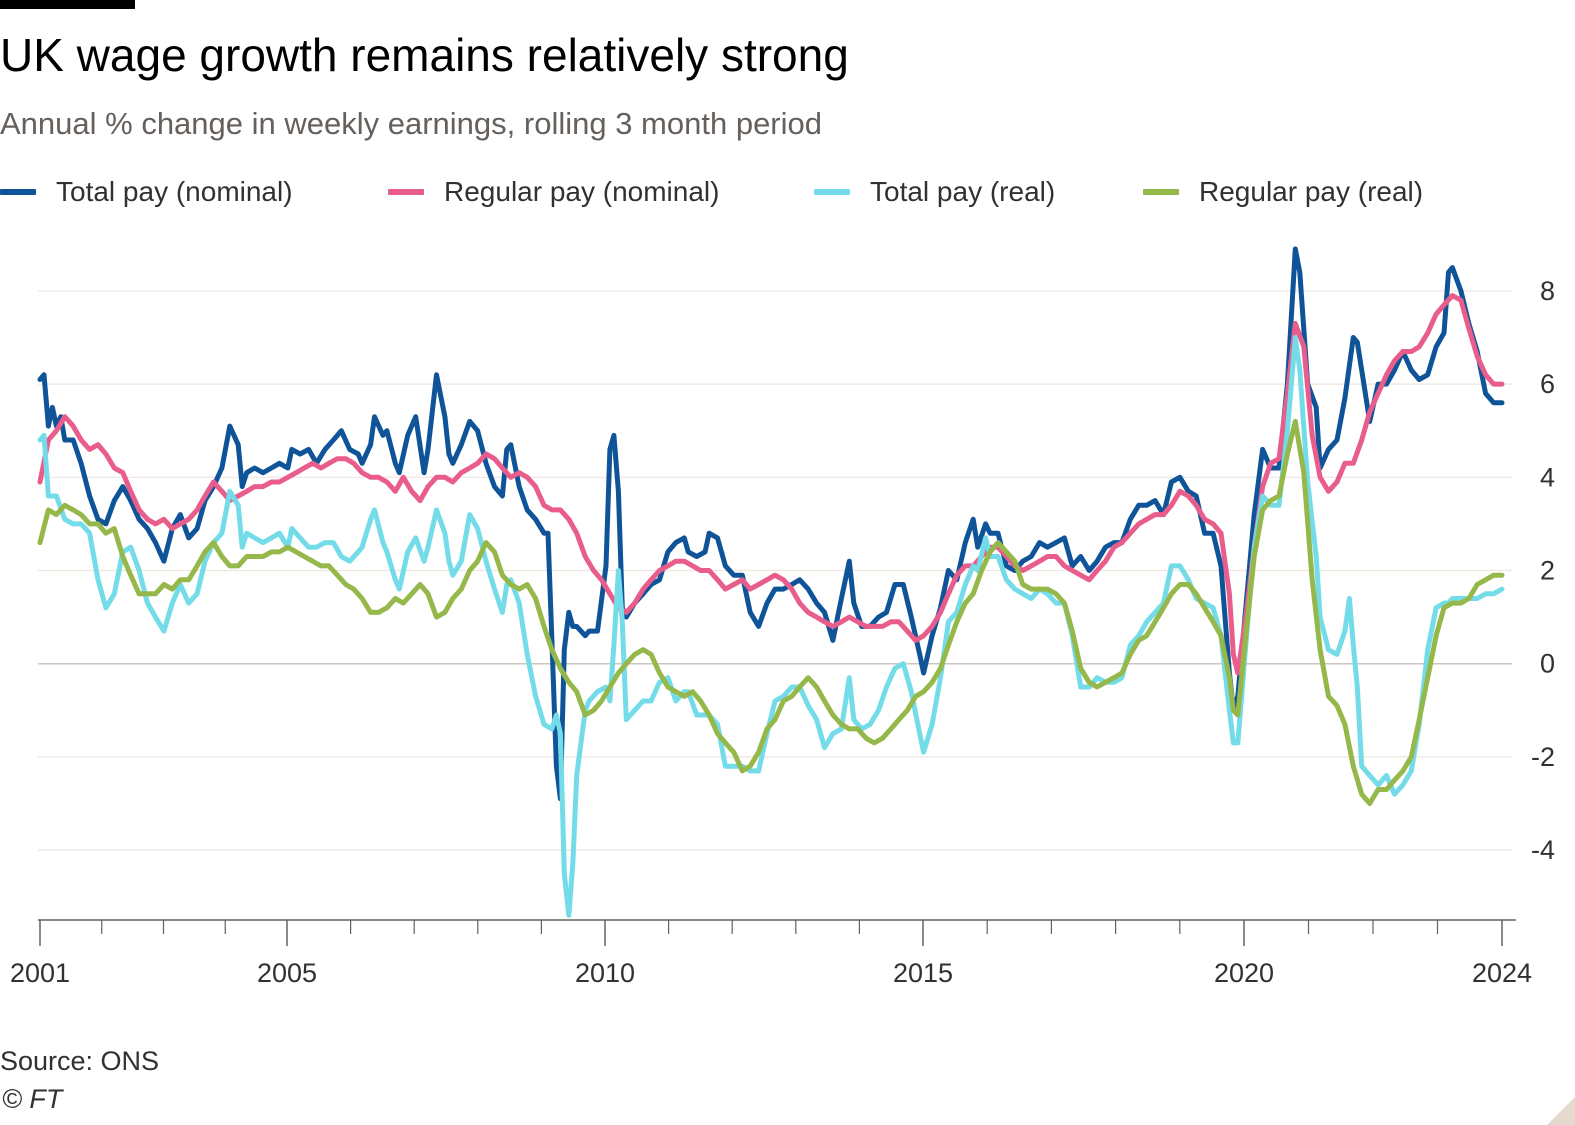  What do you see at coordinates (40, 973) in the screenshot?
I see `x-tick-label: 2001` at bounding box center [40, 973].